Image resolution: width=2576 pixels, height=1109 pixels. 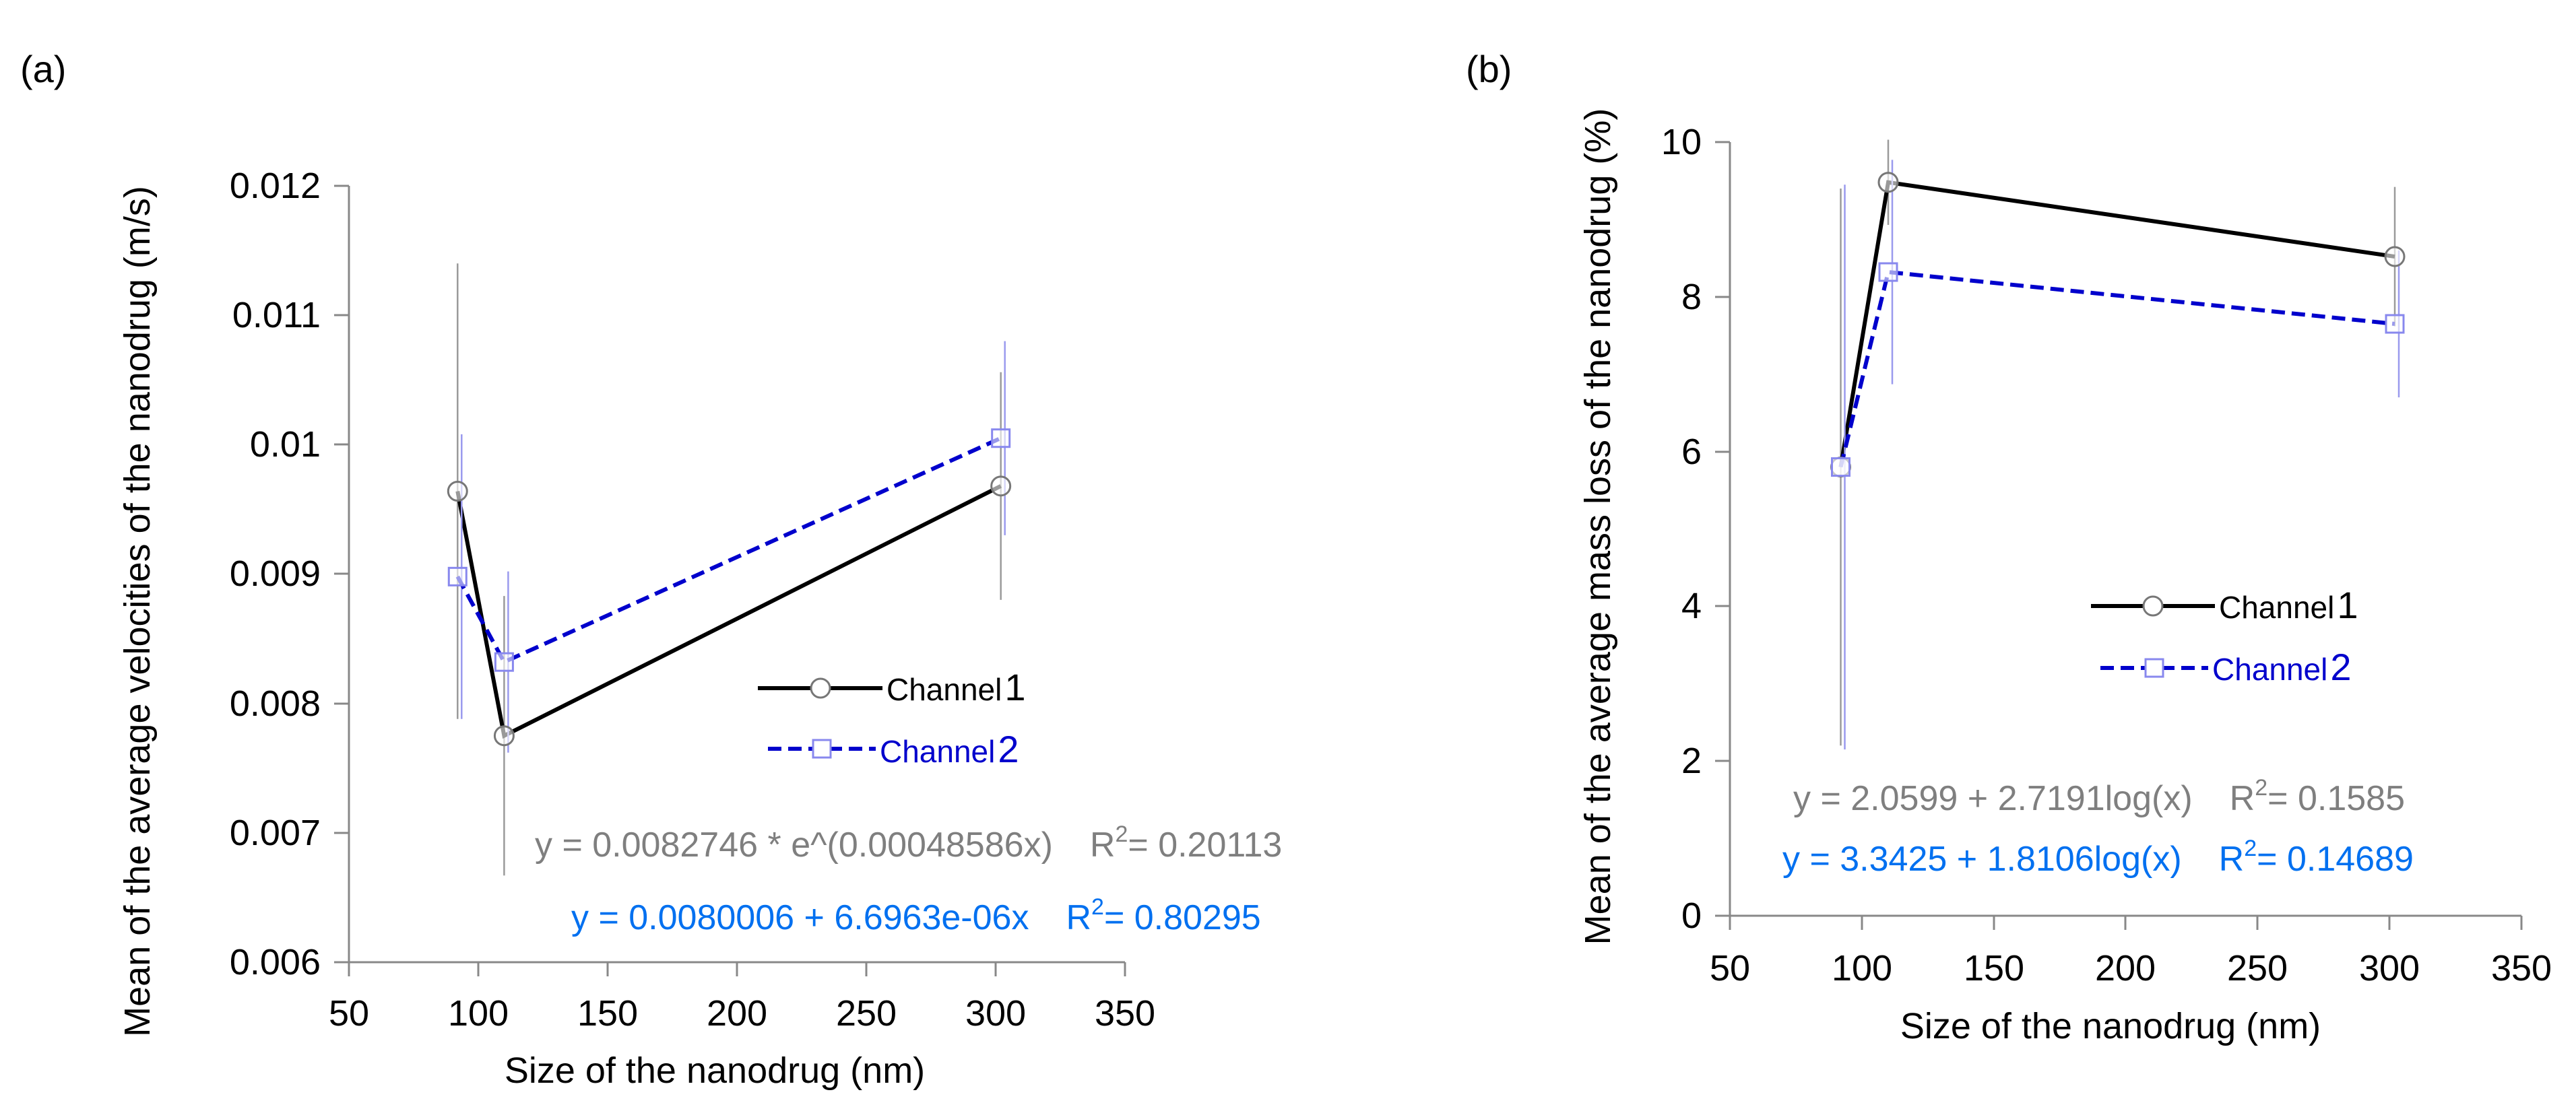 I want to click on y-tick-label: 10, so click(x=1682, y=142).